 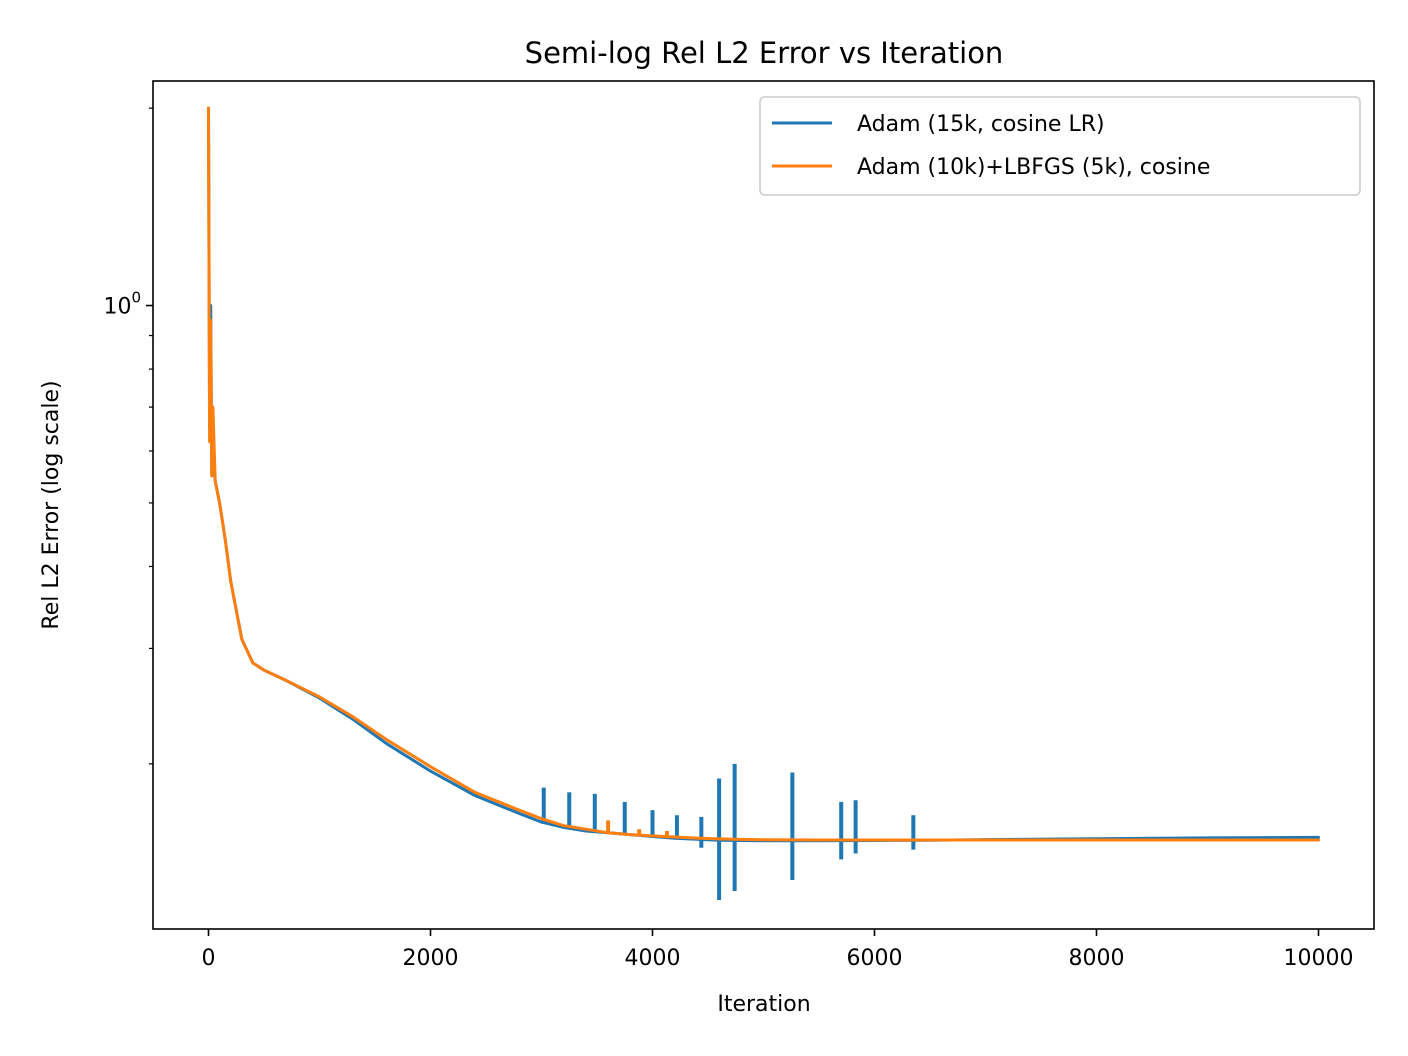 I want to click on x-tick-label: 8000, so click(x=1097, y=958).